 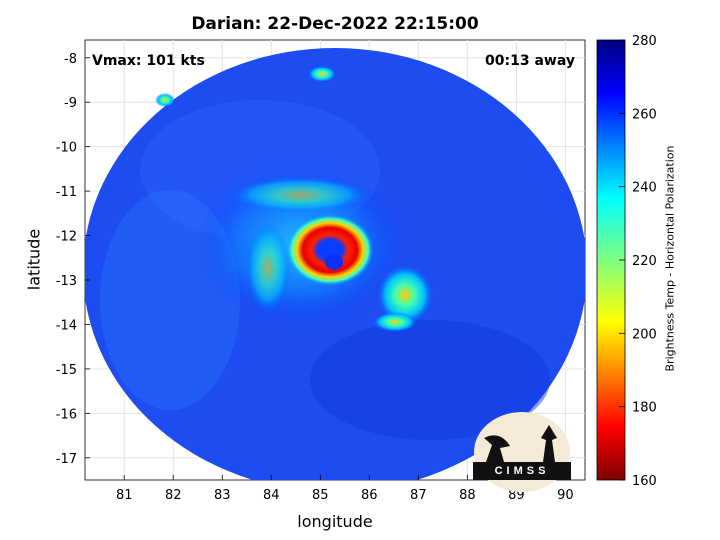 I want to click on plot-title: Darian: 22-Dec-2022 22:15:00, so click(x=335, y=24).